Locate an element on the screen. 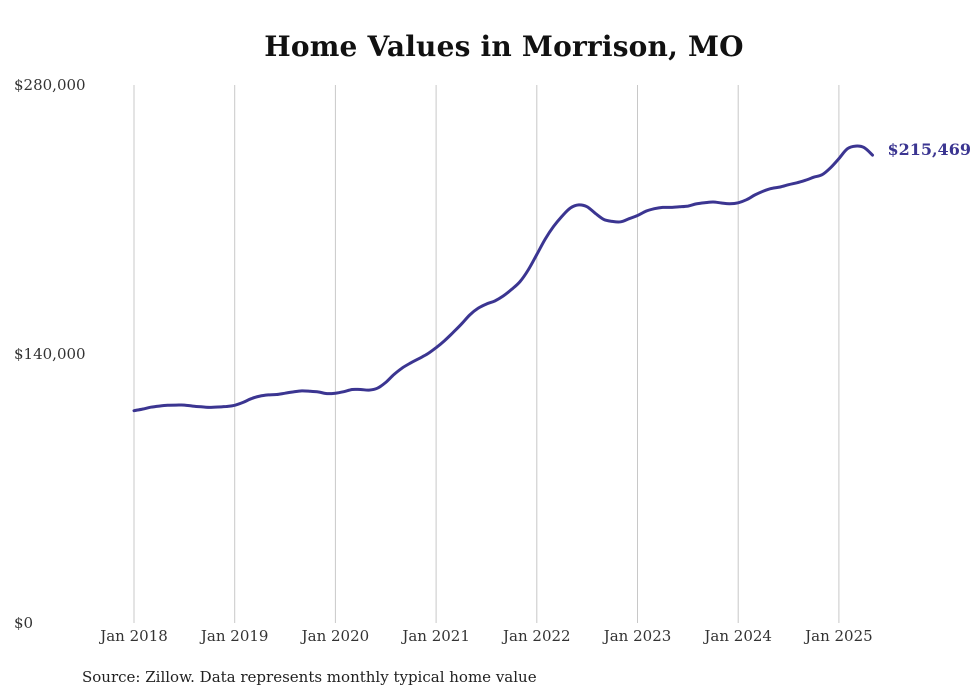 Image resolution: width=980 pixels, height=699 pixels. x-tick-label: Jan 2018 is located at coordinates (133, 636).